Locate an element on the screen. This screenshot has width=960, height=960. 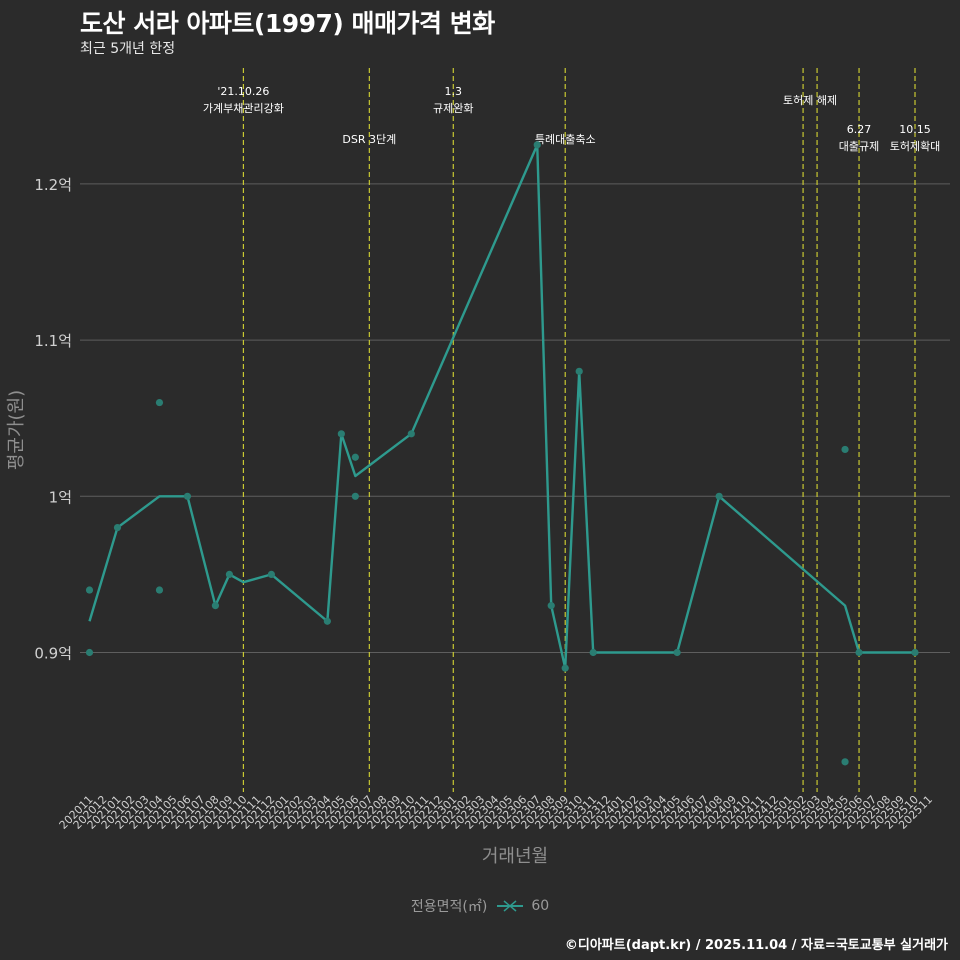
event-label: 규제완화 is located at coordinates (453, 108).